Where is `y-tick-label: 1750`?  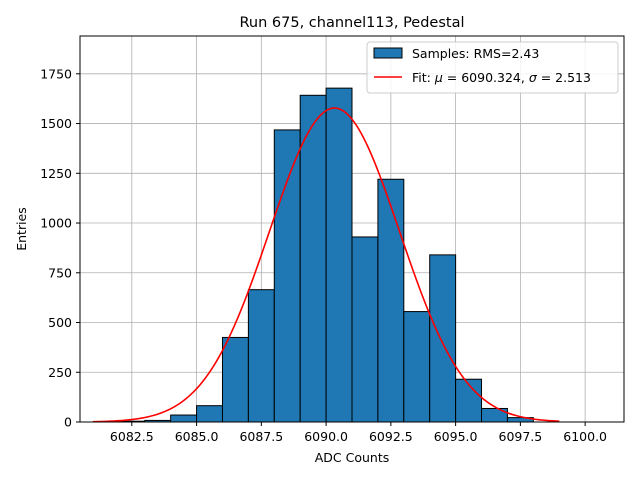
y-tick-label: 1750 is located at coordinates (56, 73).